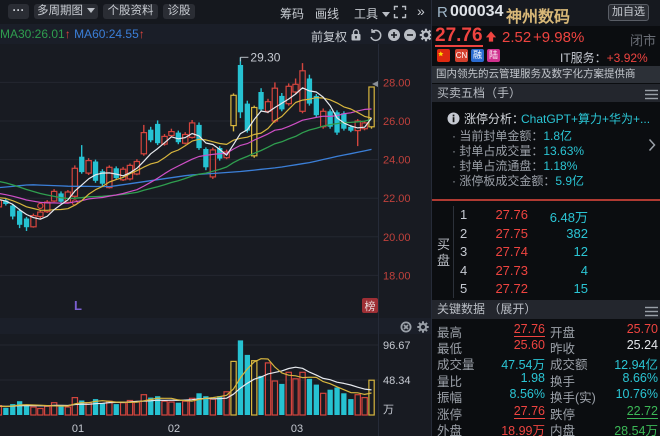  Describe the element at coordinates (174, 429) in the screenshot. I see `svg-text: 02` at that location.